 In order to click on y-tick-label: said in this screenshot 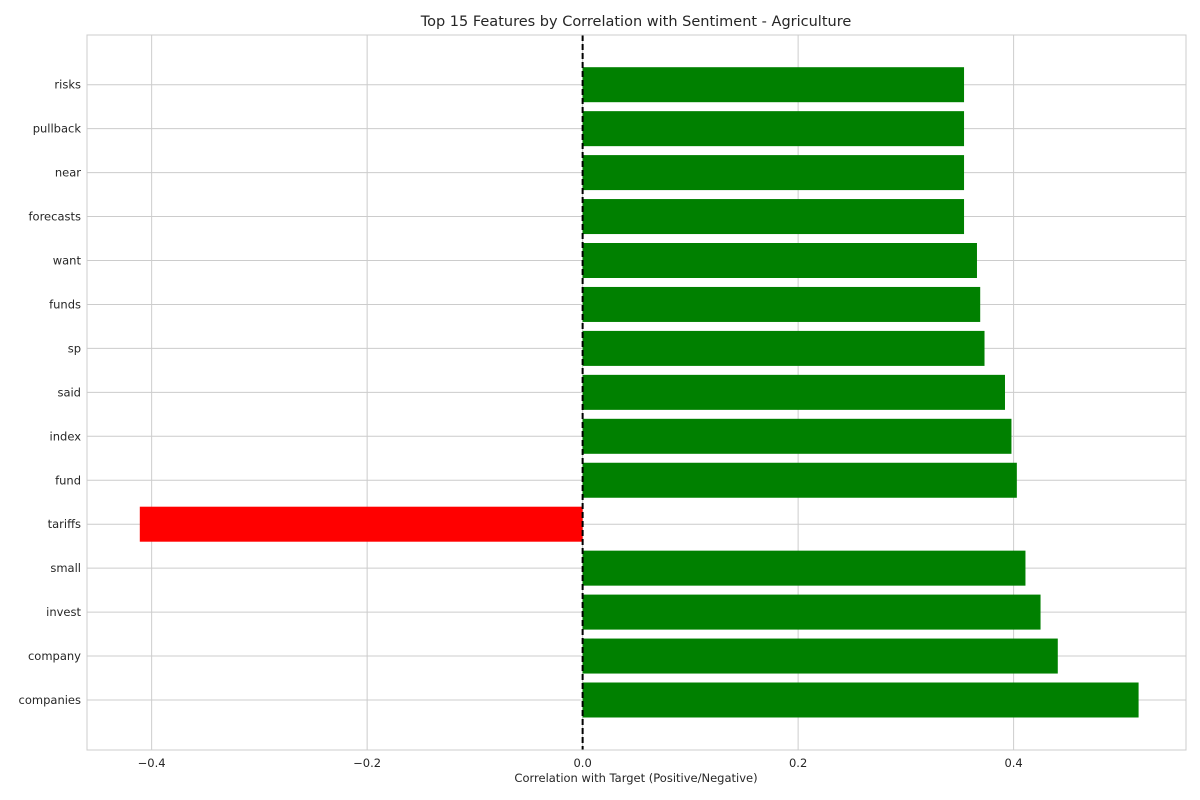, I will do `click(69, 392)`.